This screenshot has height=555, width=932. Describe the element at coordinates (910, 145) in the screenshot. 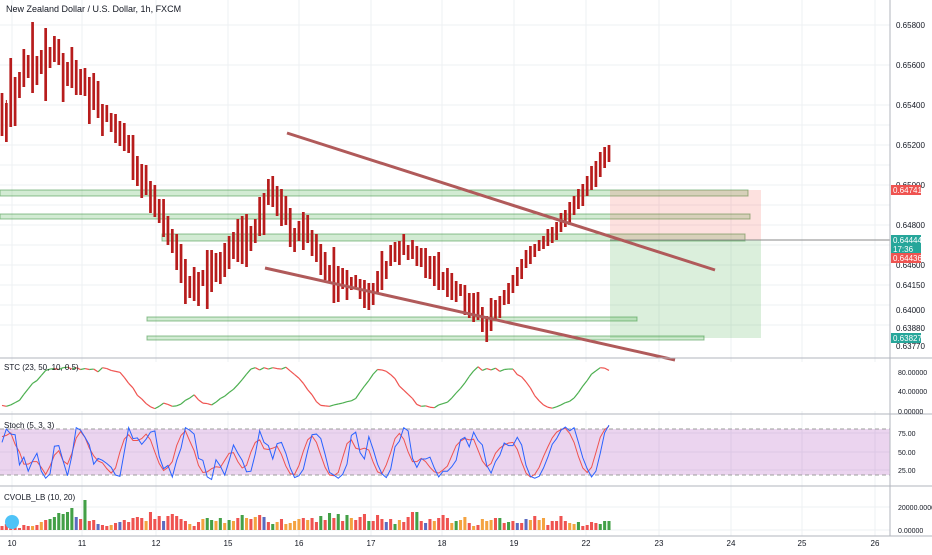

I see `price-tick-label: 0.65200` at that location.